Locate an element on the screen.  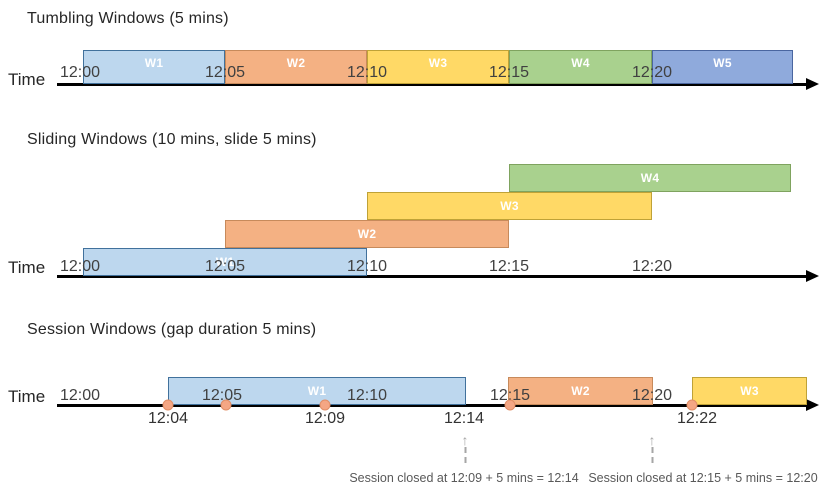
section-title: Sliding Windows (10 mins, slide 5 mins) is located at coordinates (172, 139).